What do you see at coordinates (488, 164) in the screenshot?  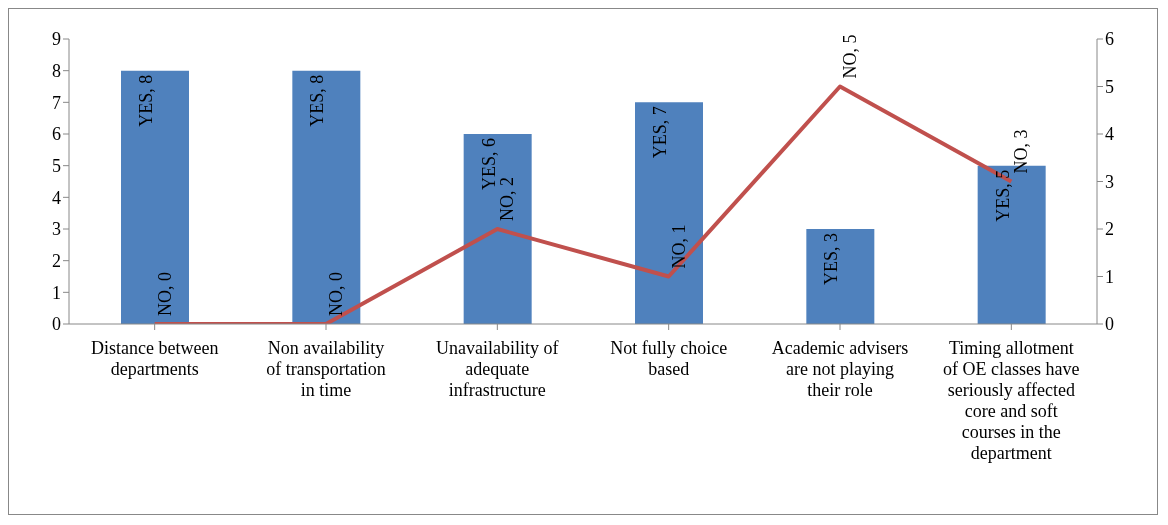 I see `data-label: YES, 6` at bounding box center [488, 164].